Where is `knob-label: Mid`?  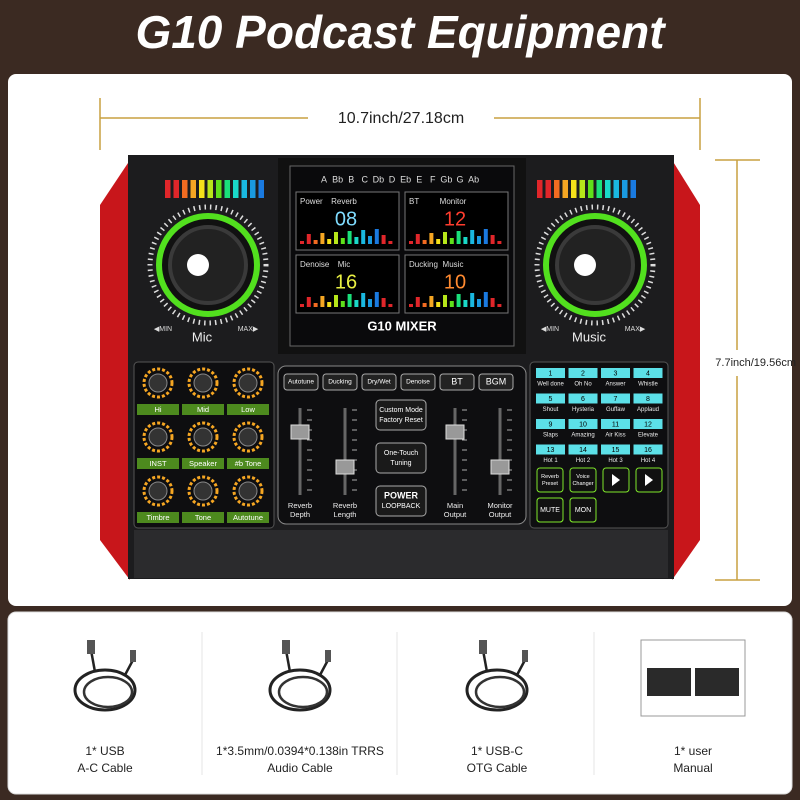
knob-label: Mid is located at coordinates (203, 409).